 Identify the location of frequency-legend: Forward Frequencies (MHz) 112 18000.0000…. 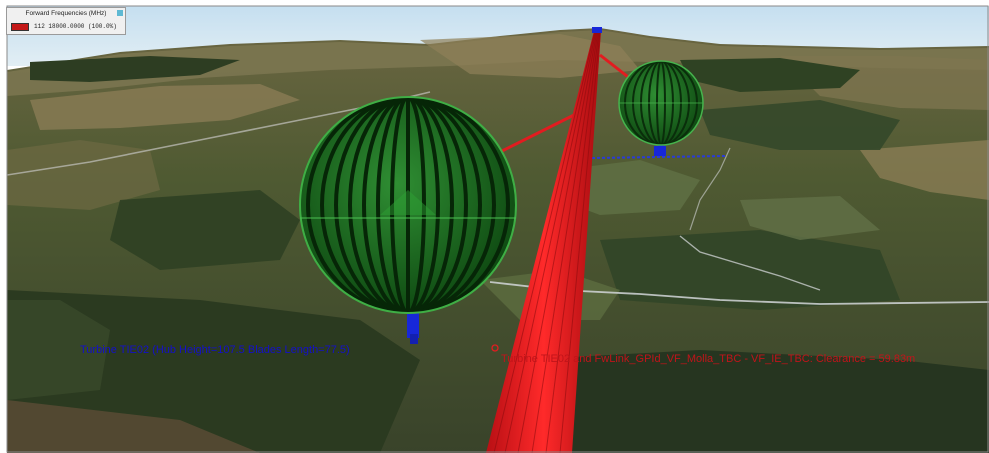
(66, 21).